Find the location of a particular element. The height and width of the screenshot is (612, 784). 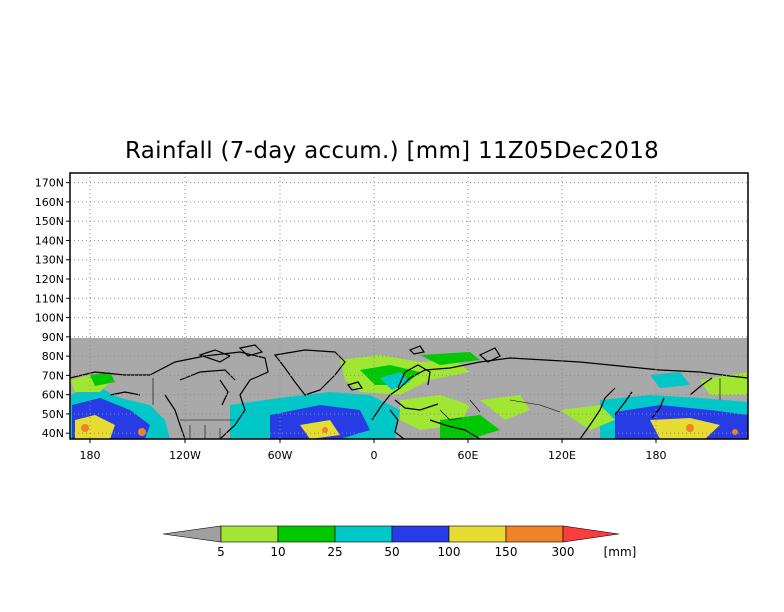

colorbar-label: 10 is located at coordinates (277, 552).